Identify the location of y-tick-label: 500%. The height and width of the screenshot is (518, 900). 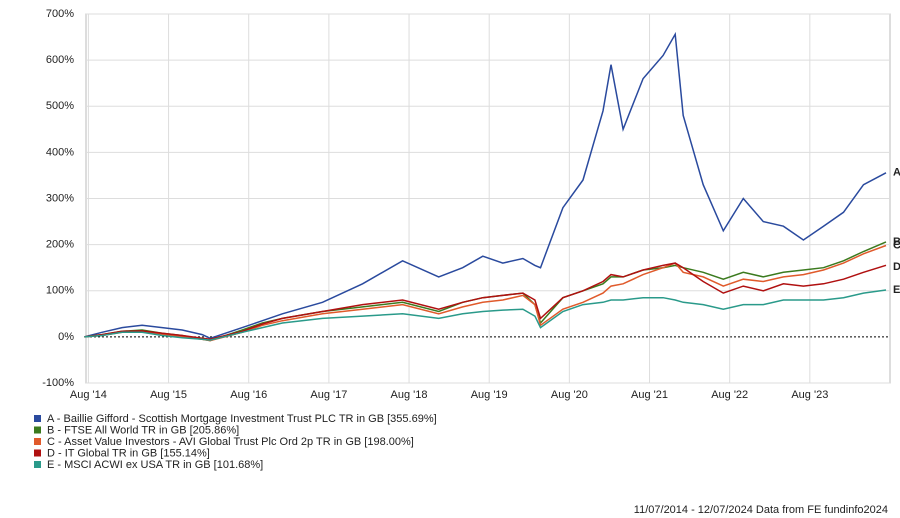
(60, 106).